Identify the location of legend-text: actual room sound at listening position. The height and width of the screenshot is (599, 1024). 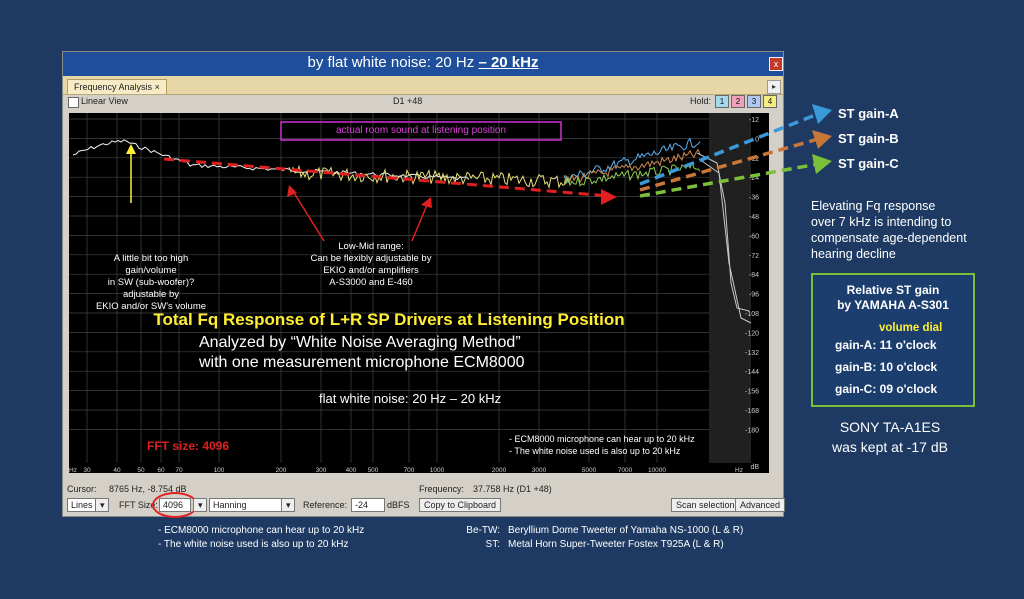
(421, 130).